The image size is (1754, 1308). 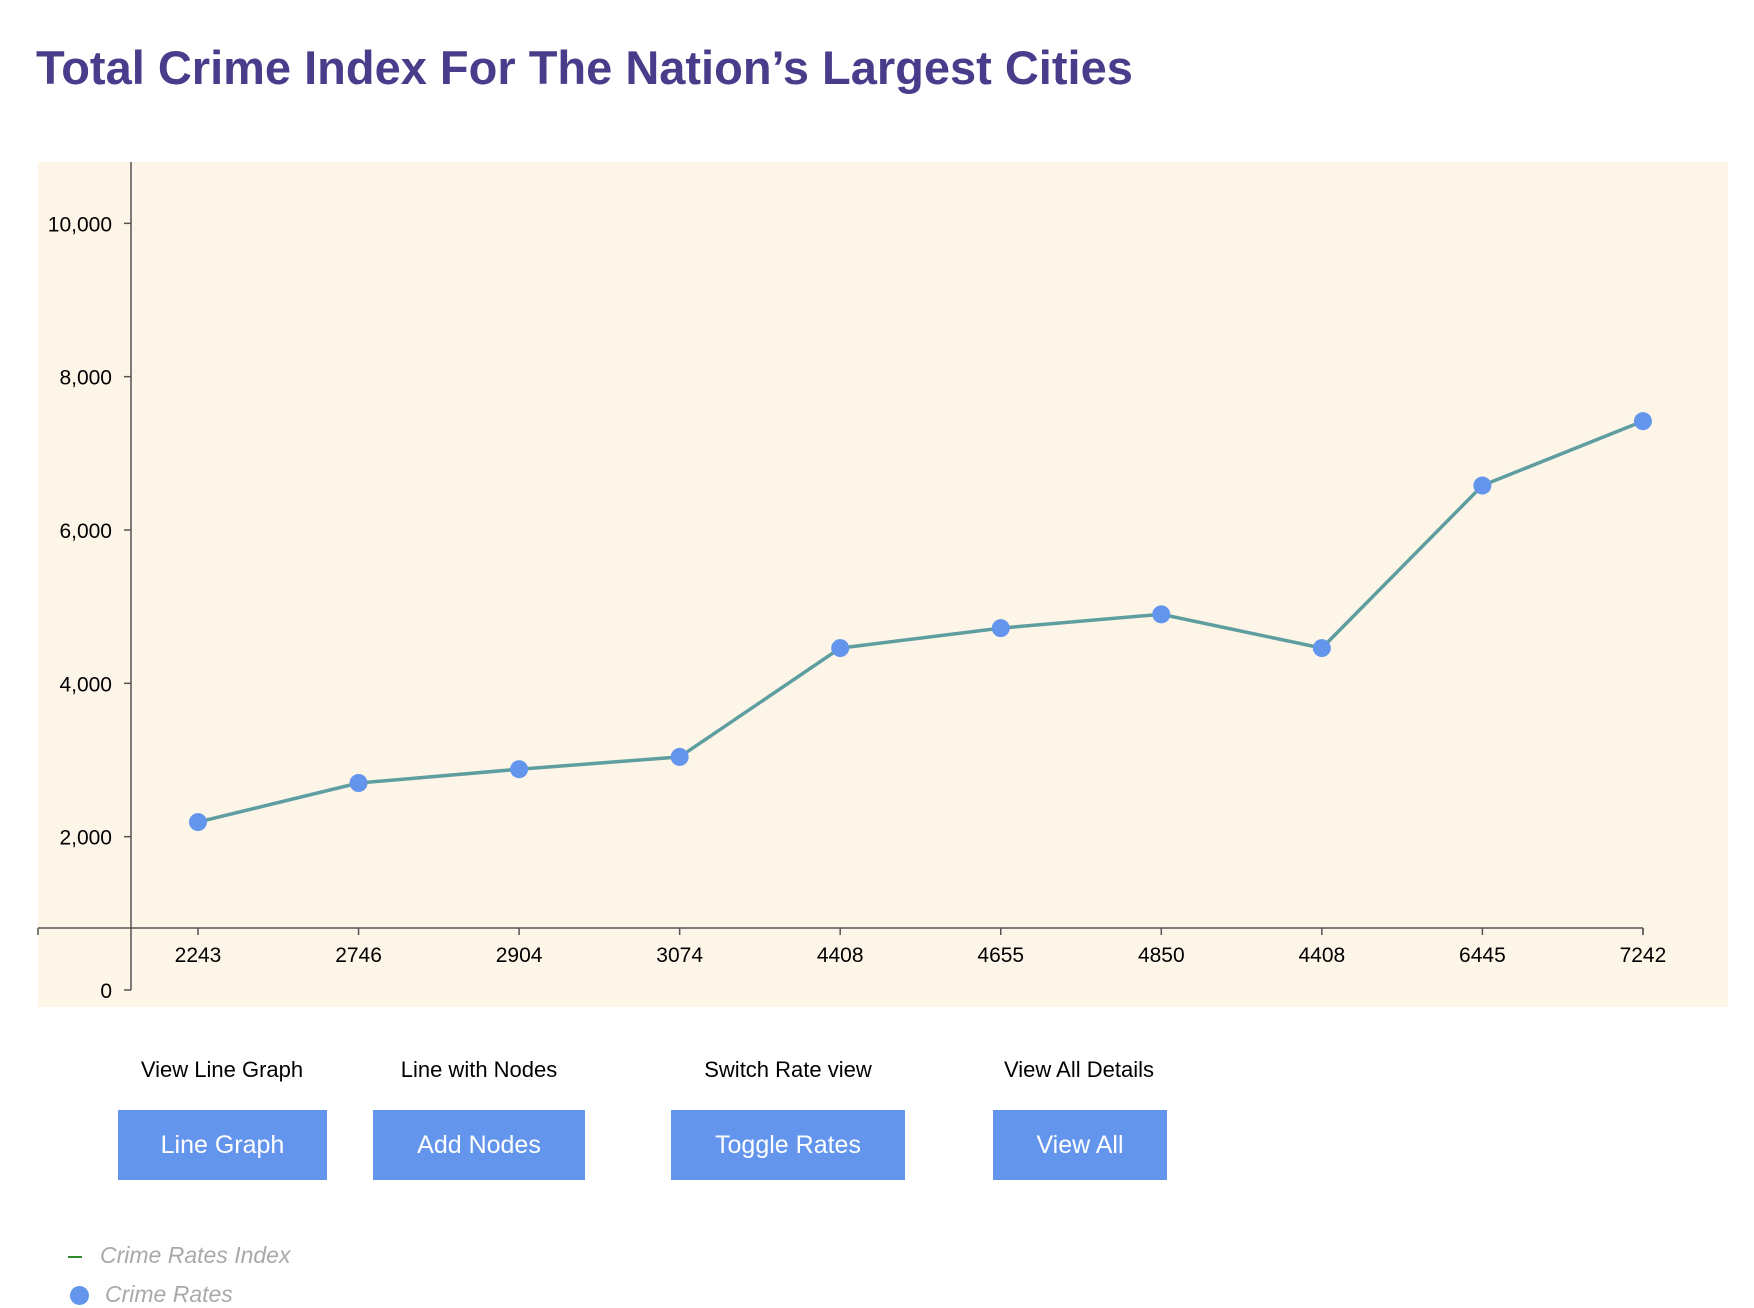 What do you see at coordinates (1482, 955) in the screenshot?
I see `x-tick-label: 6445` at bounding box center [1482, 955].